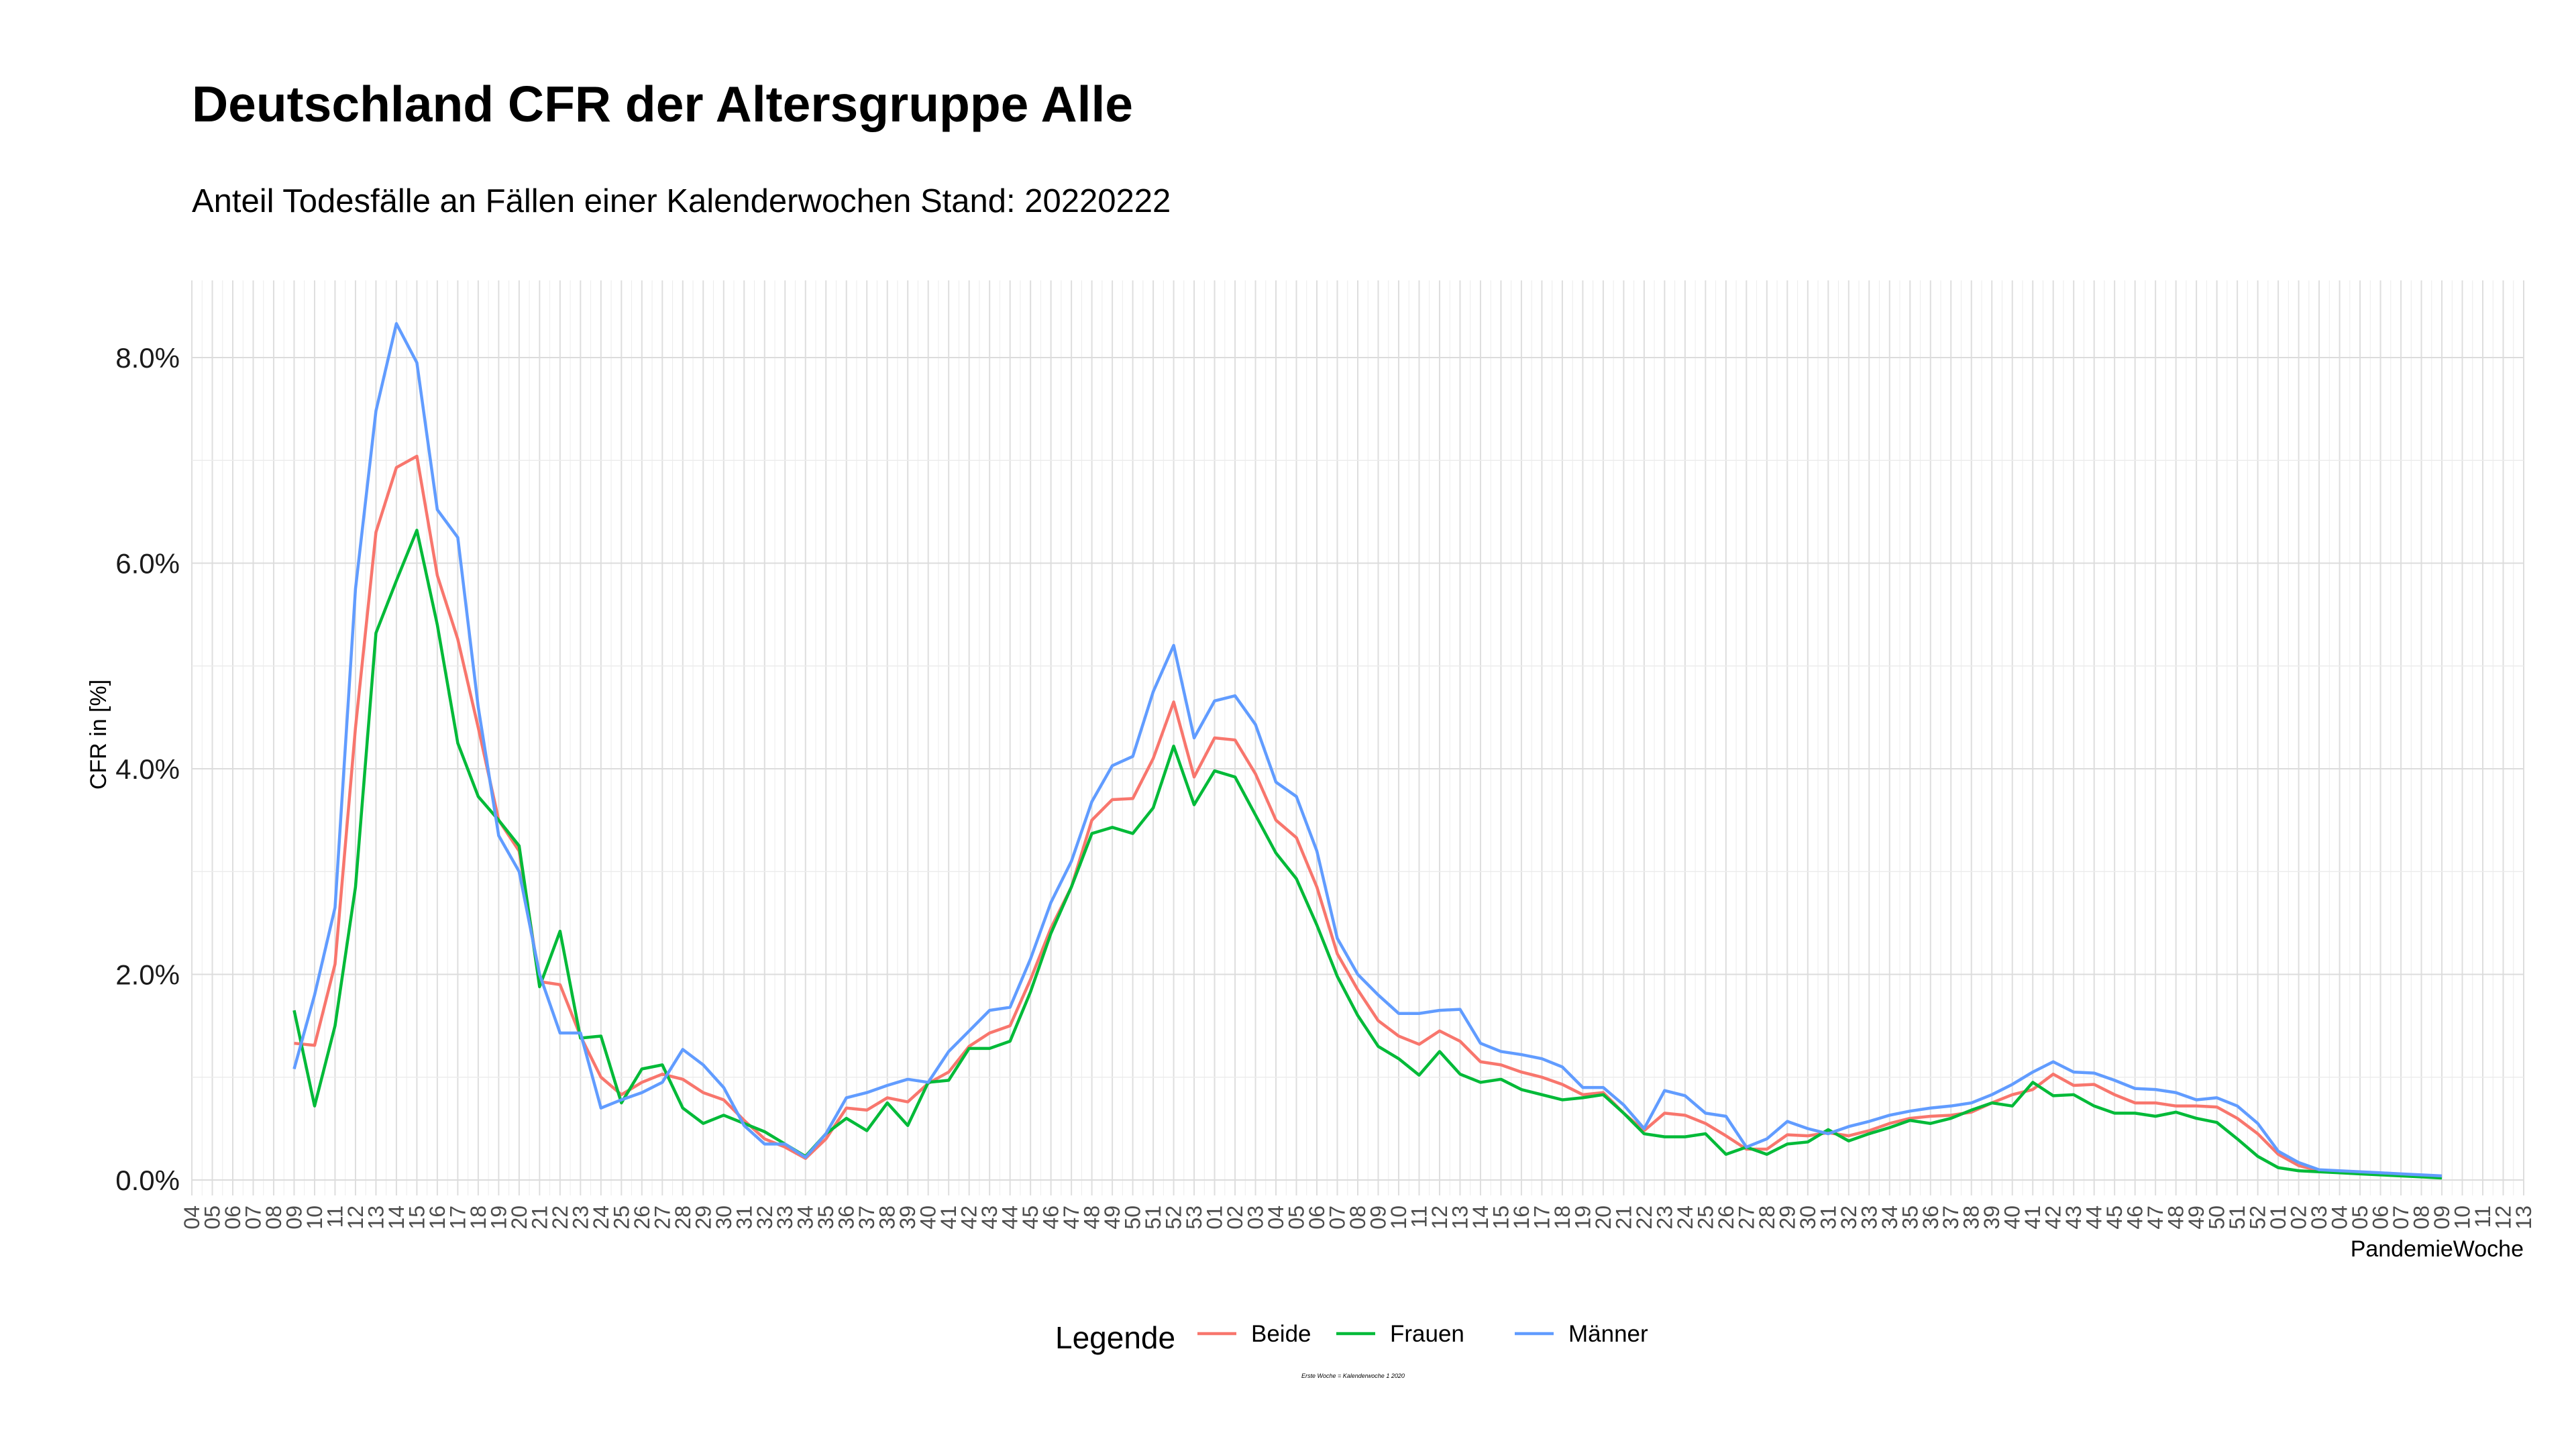  I want to click on x-tick-label: 13, so click(2524, 1217).